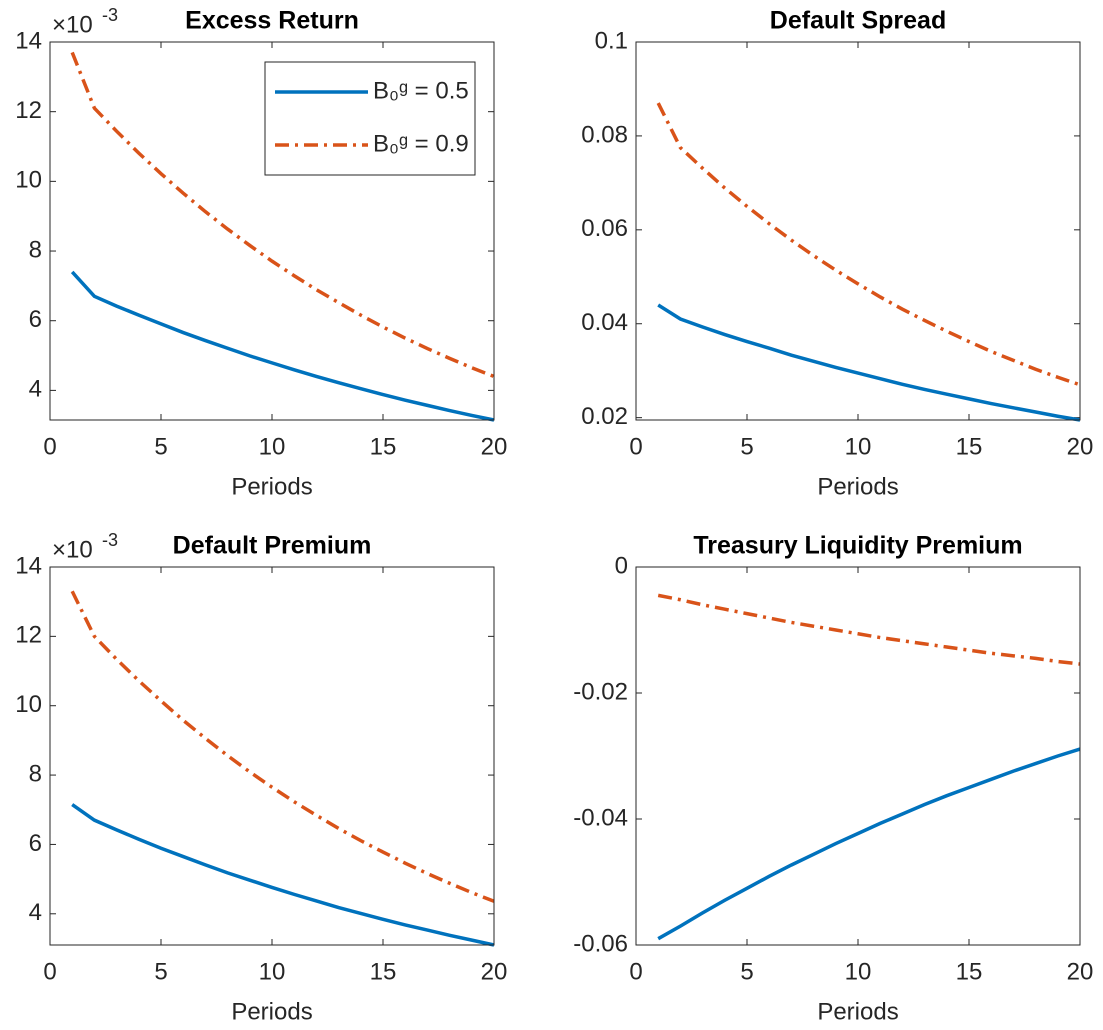 The image size is (1103, 1030). Describe the element at coordinates (857, 546) in the screenshot. I see `chart-title: Treasury Liquidity Premium` at that location.